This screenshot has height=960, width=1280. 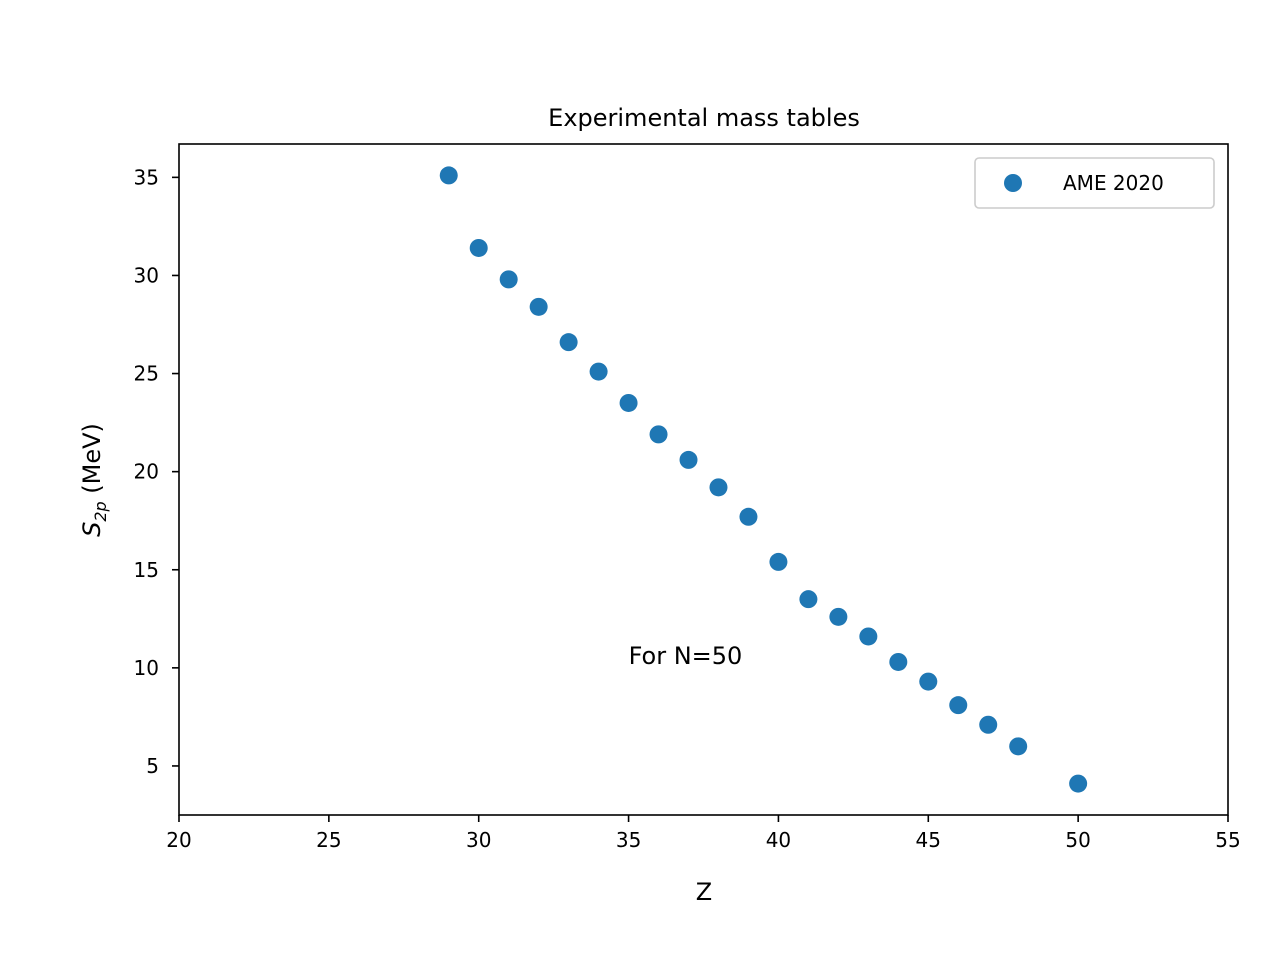 What do you see at coordinates (1113, 183) in the screenshot?
I see `legend-label: AME 2020` at bounding box center [1113, 183].